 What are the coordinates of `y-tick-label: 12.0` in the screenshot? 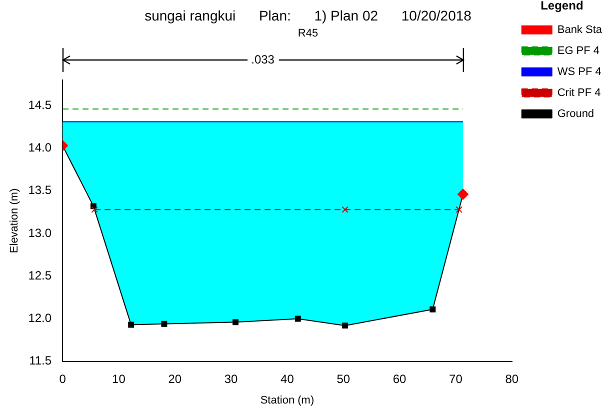 It's located at (40, 318).